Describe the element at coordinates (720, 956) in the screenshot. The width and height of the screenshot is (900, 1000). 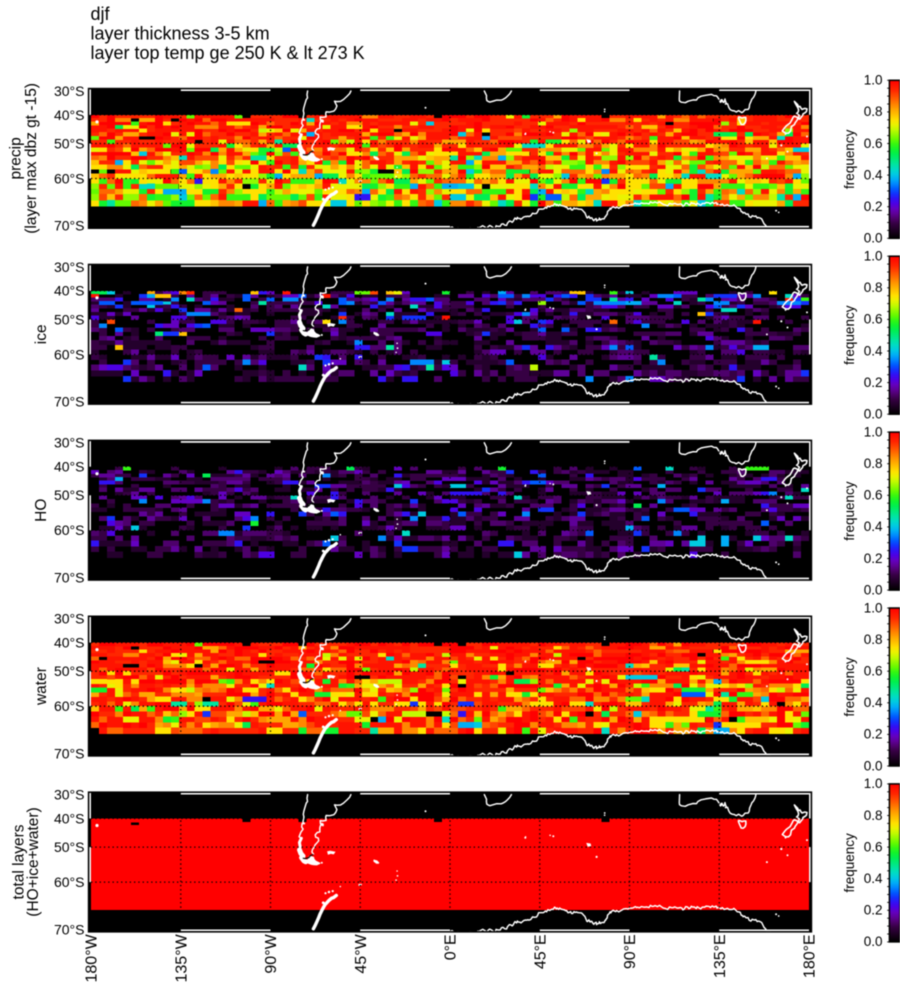
I see `svg-text: 135°E` at that location.